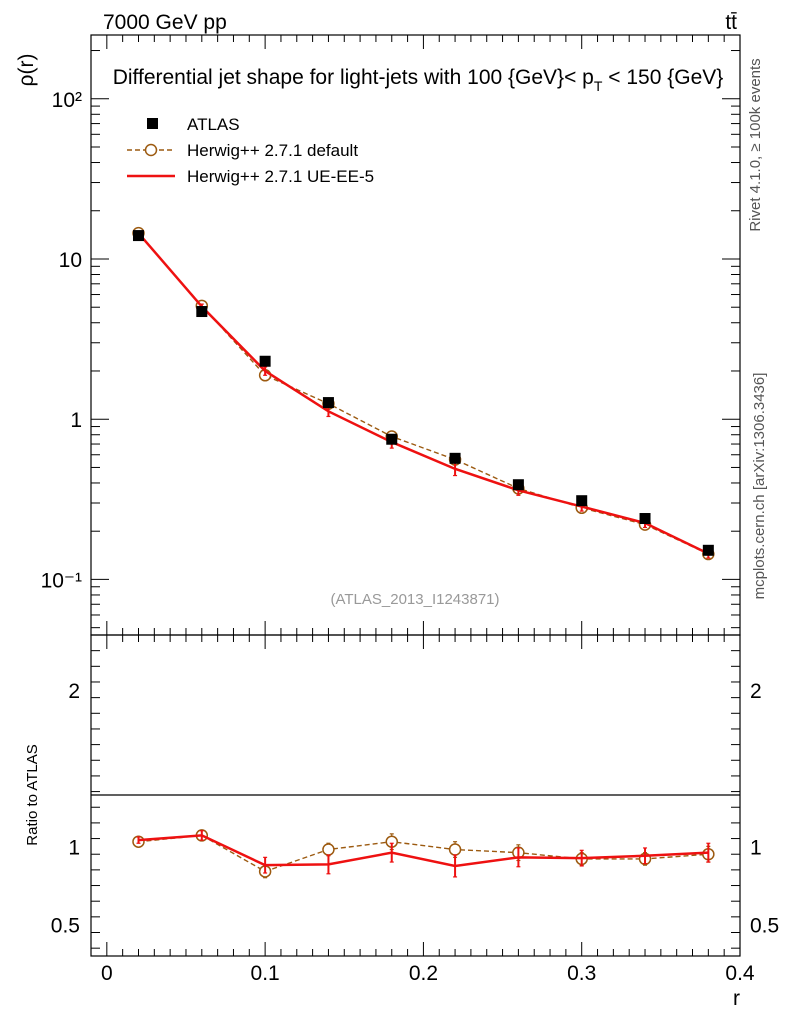 Image resolution: width=786 pixels, height=1024 pixels. Describe the element at coordinates (731, 22) in the screenshot. I see `process-label: tt̄` at that location.